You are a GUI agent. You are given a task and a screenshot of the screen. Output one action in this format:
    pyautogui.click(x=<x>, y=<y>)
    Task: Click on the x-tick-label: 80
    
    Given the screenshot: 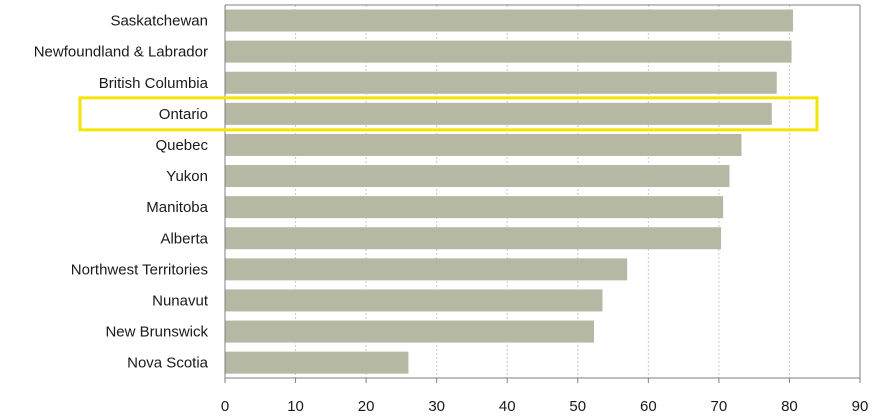 What is the action you would take?
    pyautogui.click(x=789, y=406)
    